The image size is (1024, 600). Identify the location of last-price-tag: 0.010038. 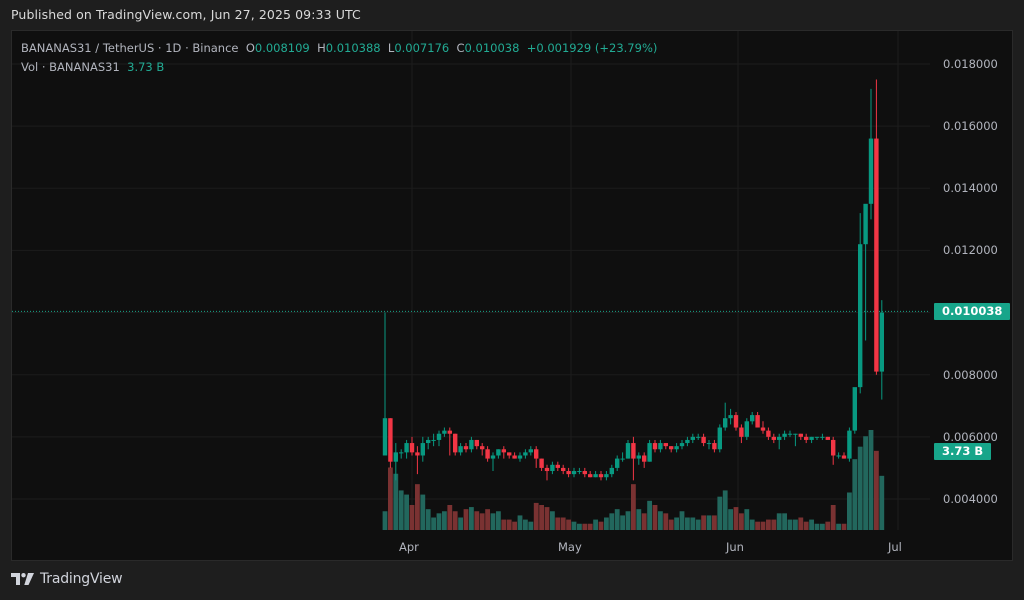
(972, 311).